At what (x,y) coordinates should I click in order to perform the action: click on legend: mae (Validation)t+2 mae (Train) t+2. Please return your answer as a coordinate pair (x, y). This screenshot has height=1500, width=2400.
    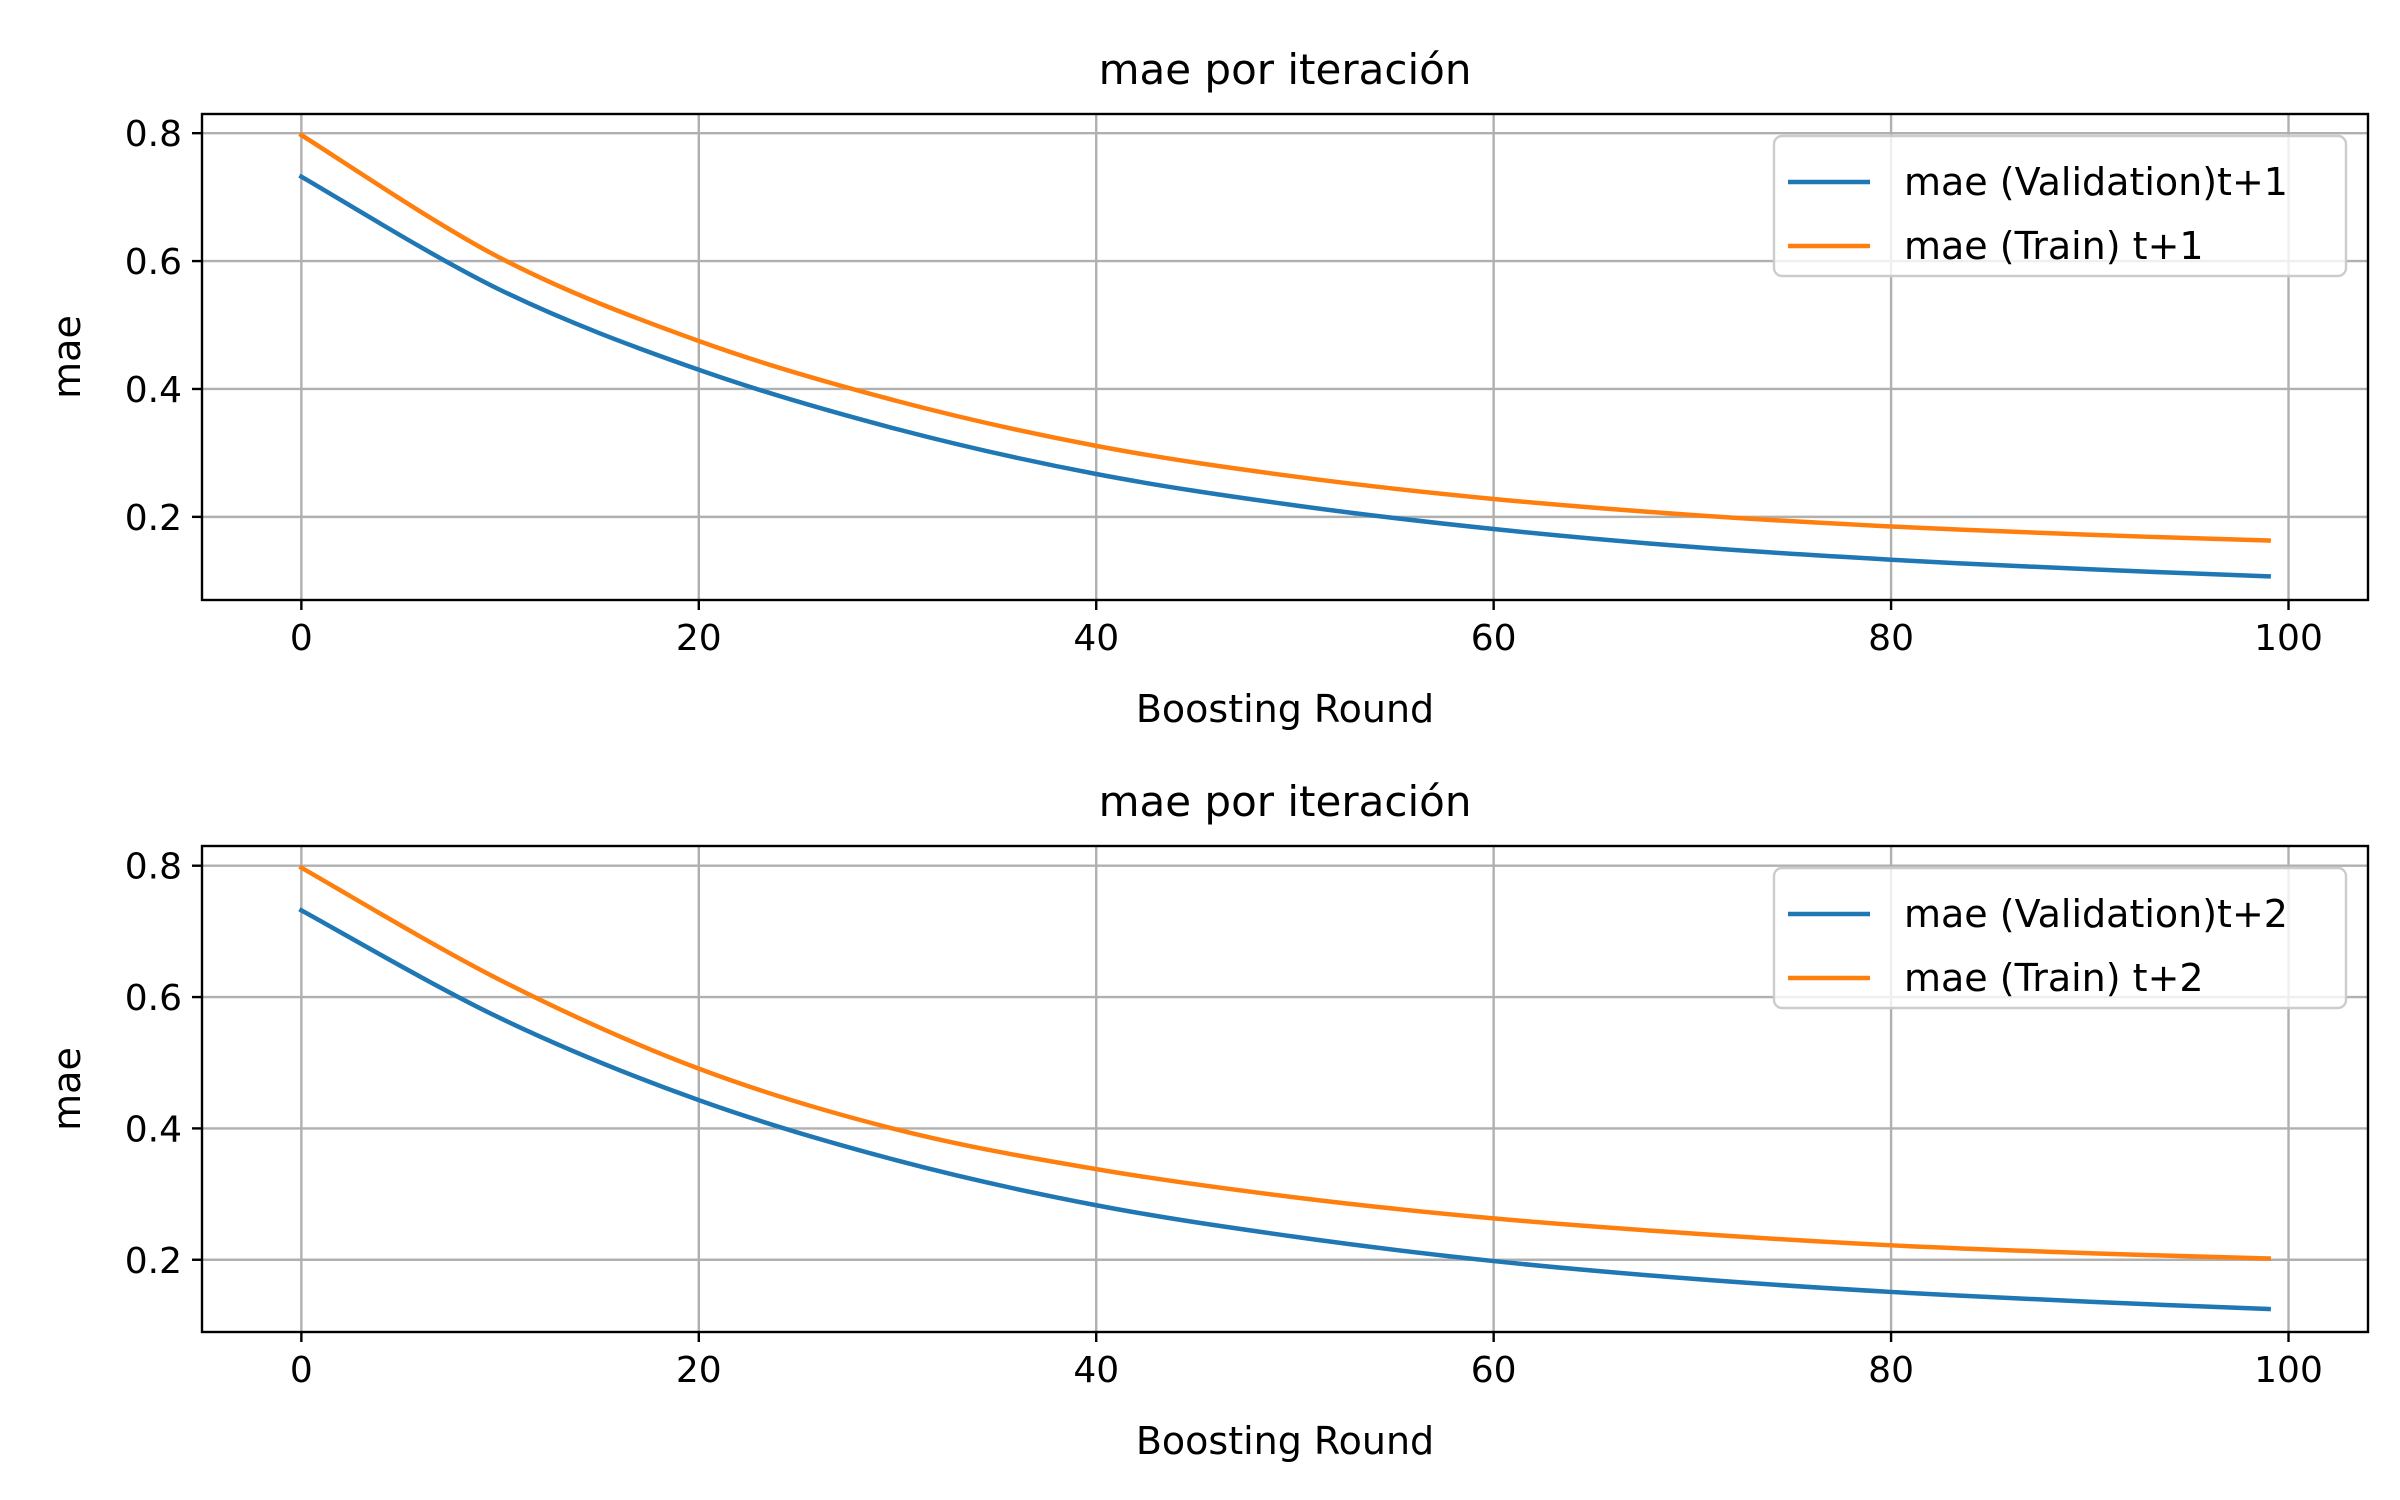
    Looking at the image, I should click on (2060, 938).